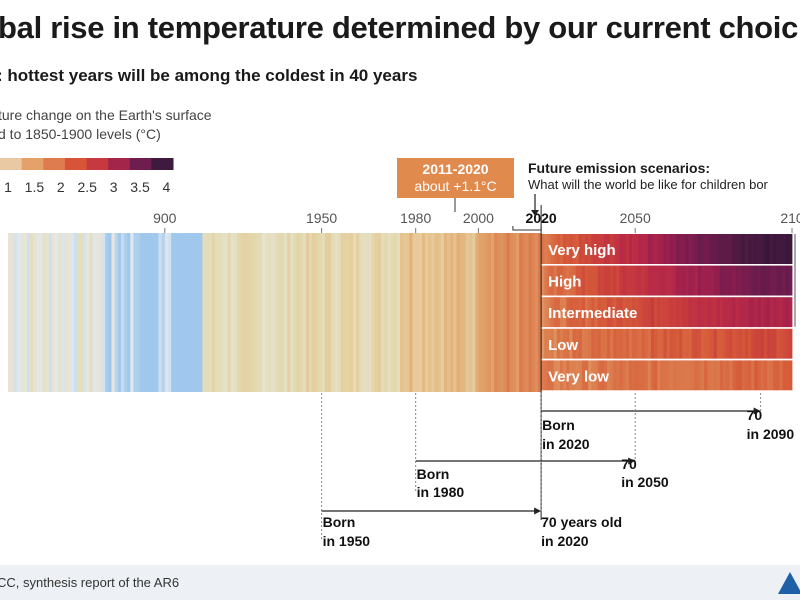 This screenshot has height=600, width=800. I want to click on x-tick-label: 900, so click(165, 218).